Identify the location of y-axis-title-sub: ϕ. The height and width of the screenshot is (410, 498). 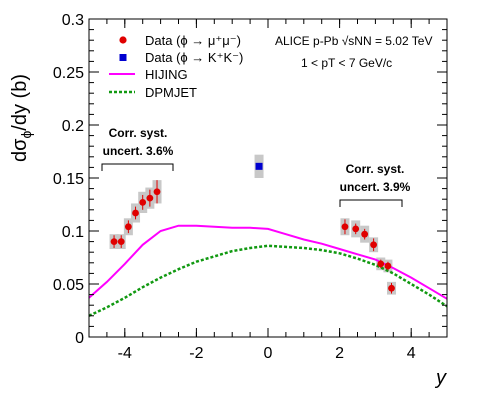
(26, 135).